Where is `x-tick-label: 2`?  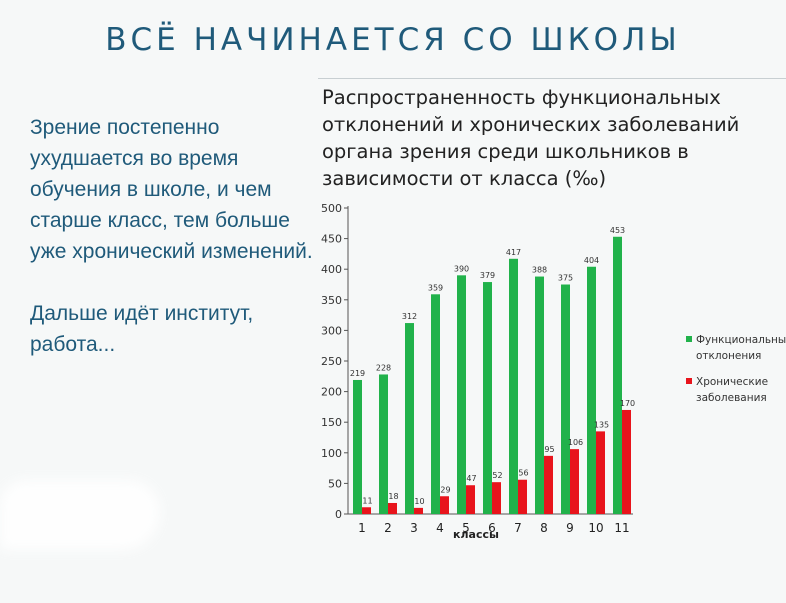 x-tick-label: 2 is located at coordinates (388, 528).